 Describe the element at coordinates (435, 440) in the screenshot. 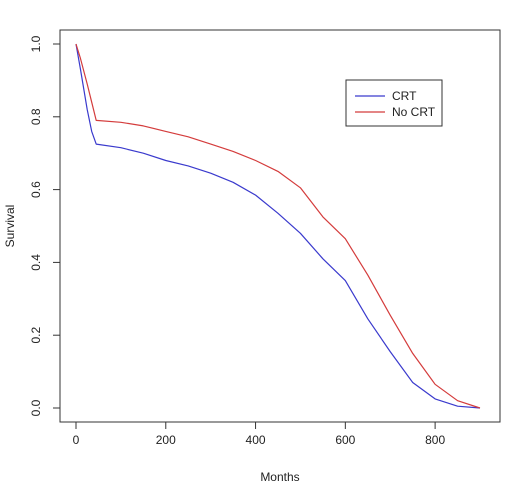

I see `x-tick-label: 800` at that location.